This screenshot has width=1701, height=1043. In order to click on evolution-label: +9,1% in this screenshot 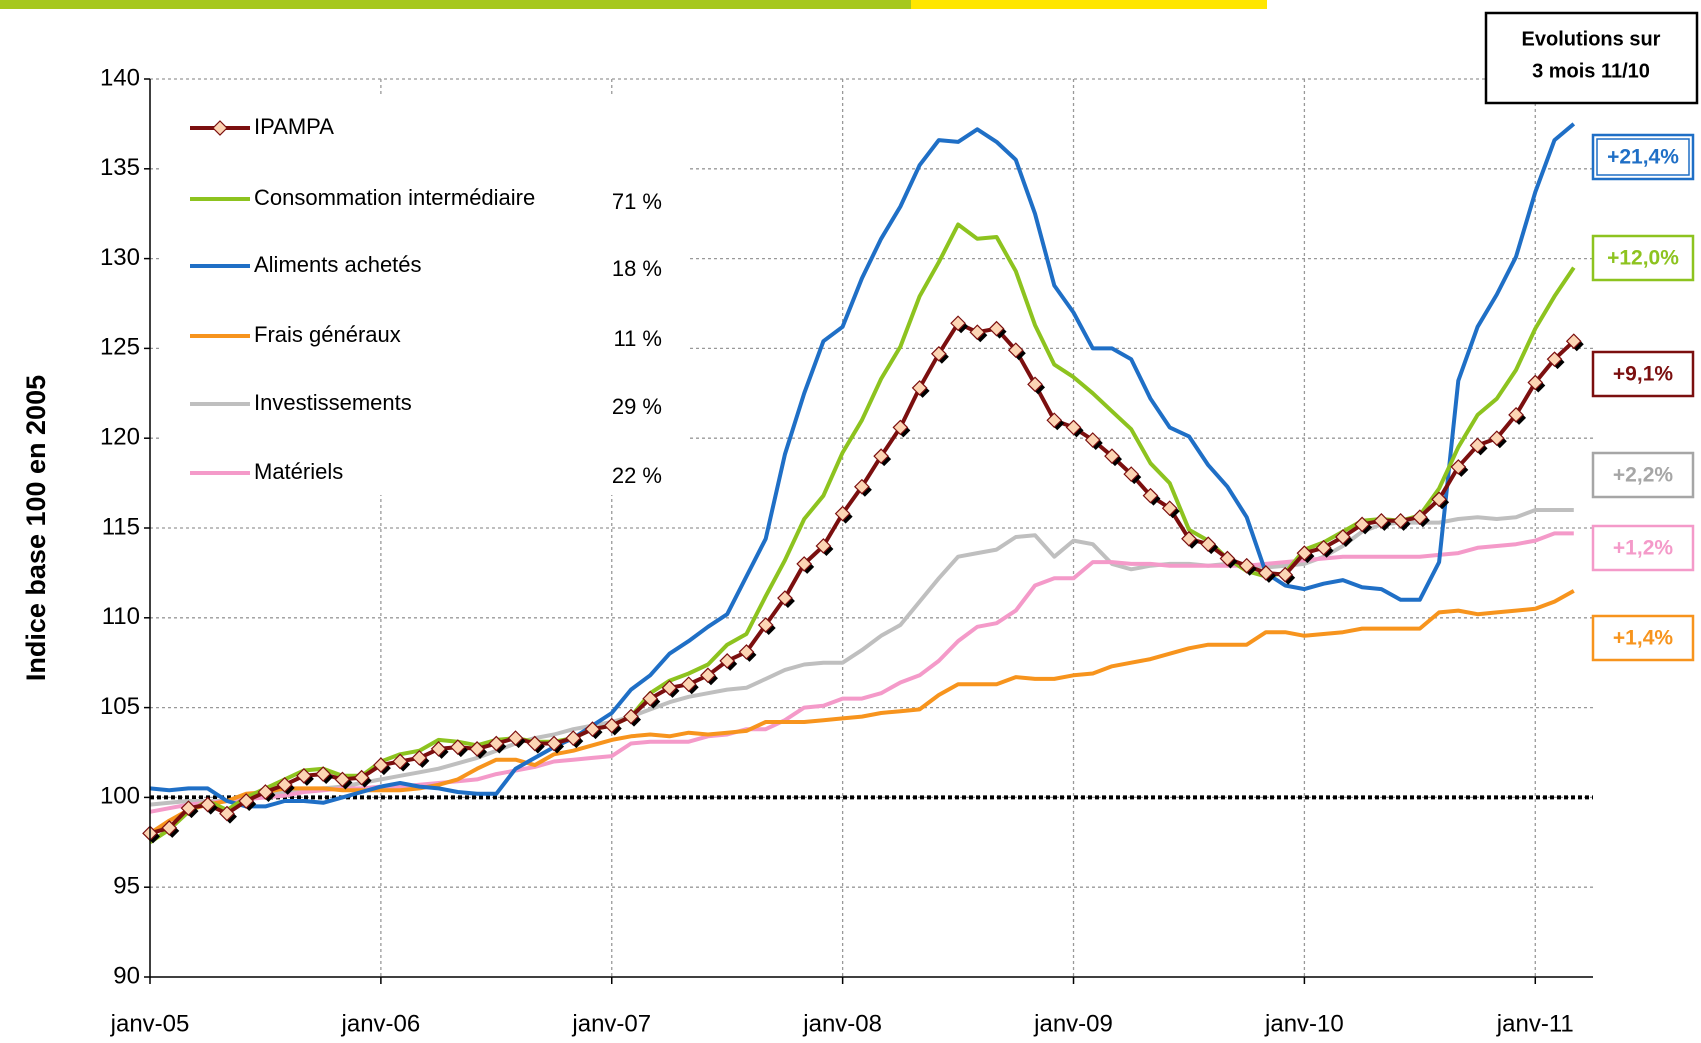, I will do `click(1643, 374)`.